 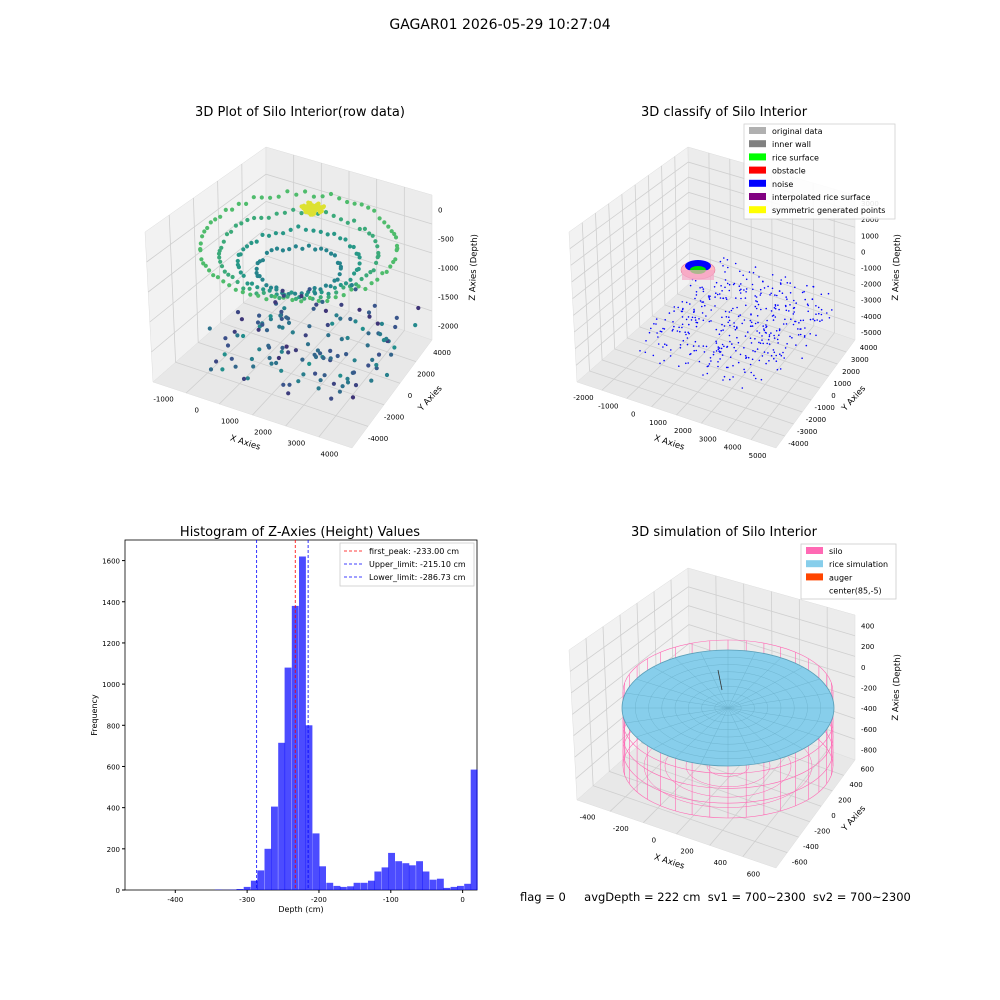 What do you see at coordinates (331, 303) in the screenshot?
I see `grid-x` at bounding box center [331, 303].